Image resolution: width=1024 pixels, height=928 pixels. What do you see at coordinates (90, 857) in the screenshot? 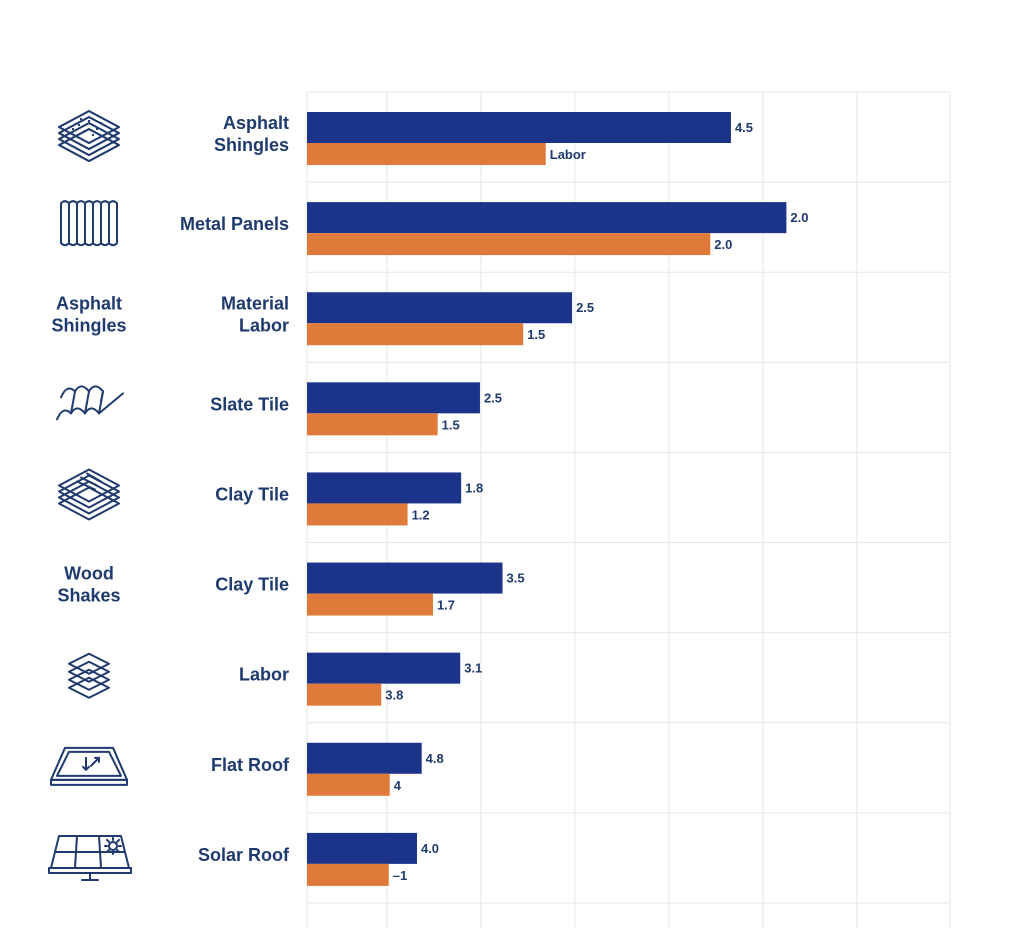
I see `solar-panel-icon` at bounding box center [90, 857].